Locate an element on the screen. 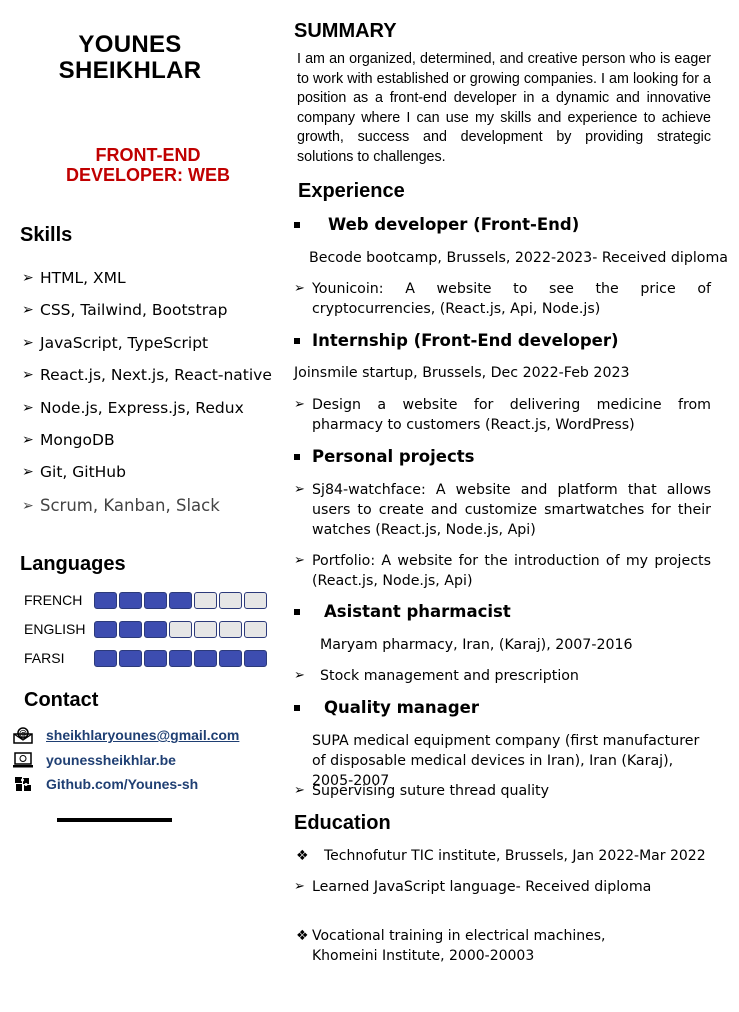 This screenshot has width=739, height=1012. language-row: FRENCH is located at coordinates (145, 600).